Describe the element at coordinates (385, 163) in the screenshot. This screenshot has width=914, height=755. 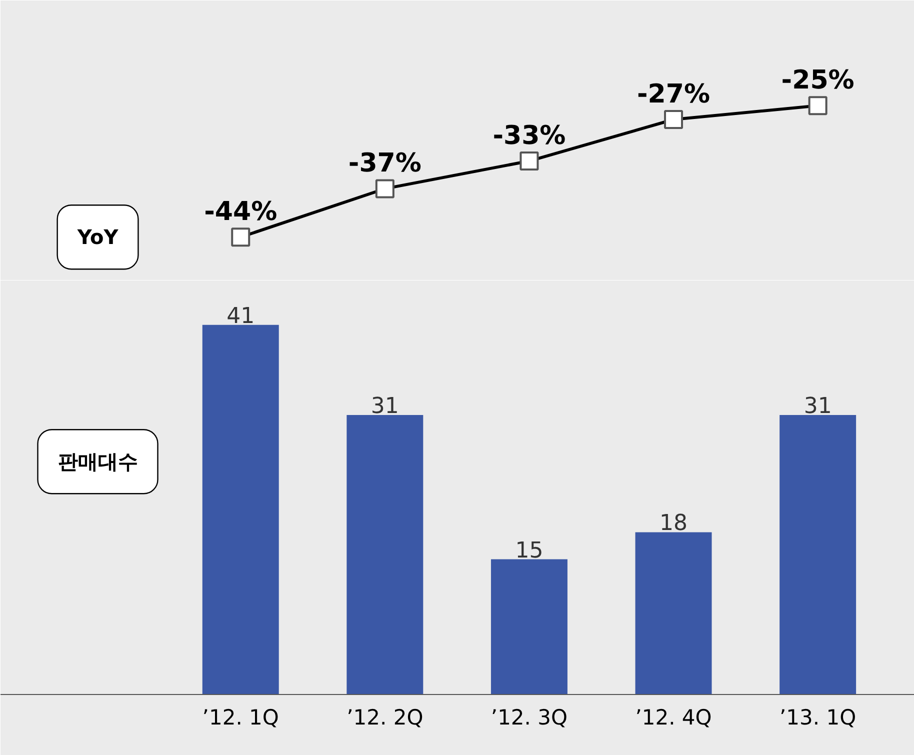
I see `data-label: -37%` at that location.